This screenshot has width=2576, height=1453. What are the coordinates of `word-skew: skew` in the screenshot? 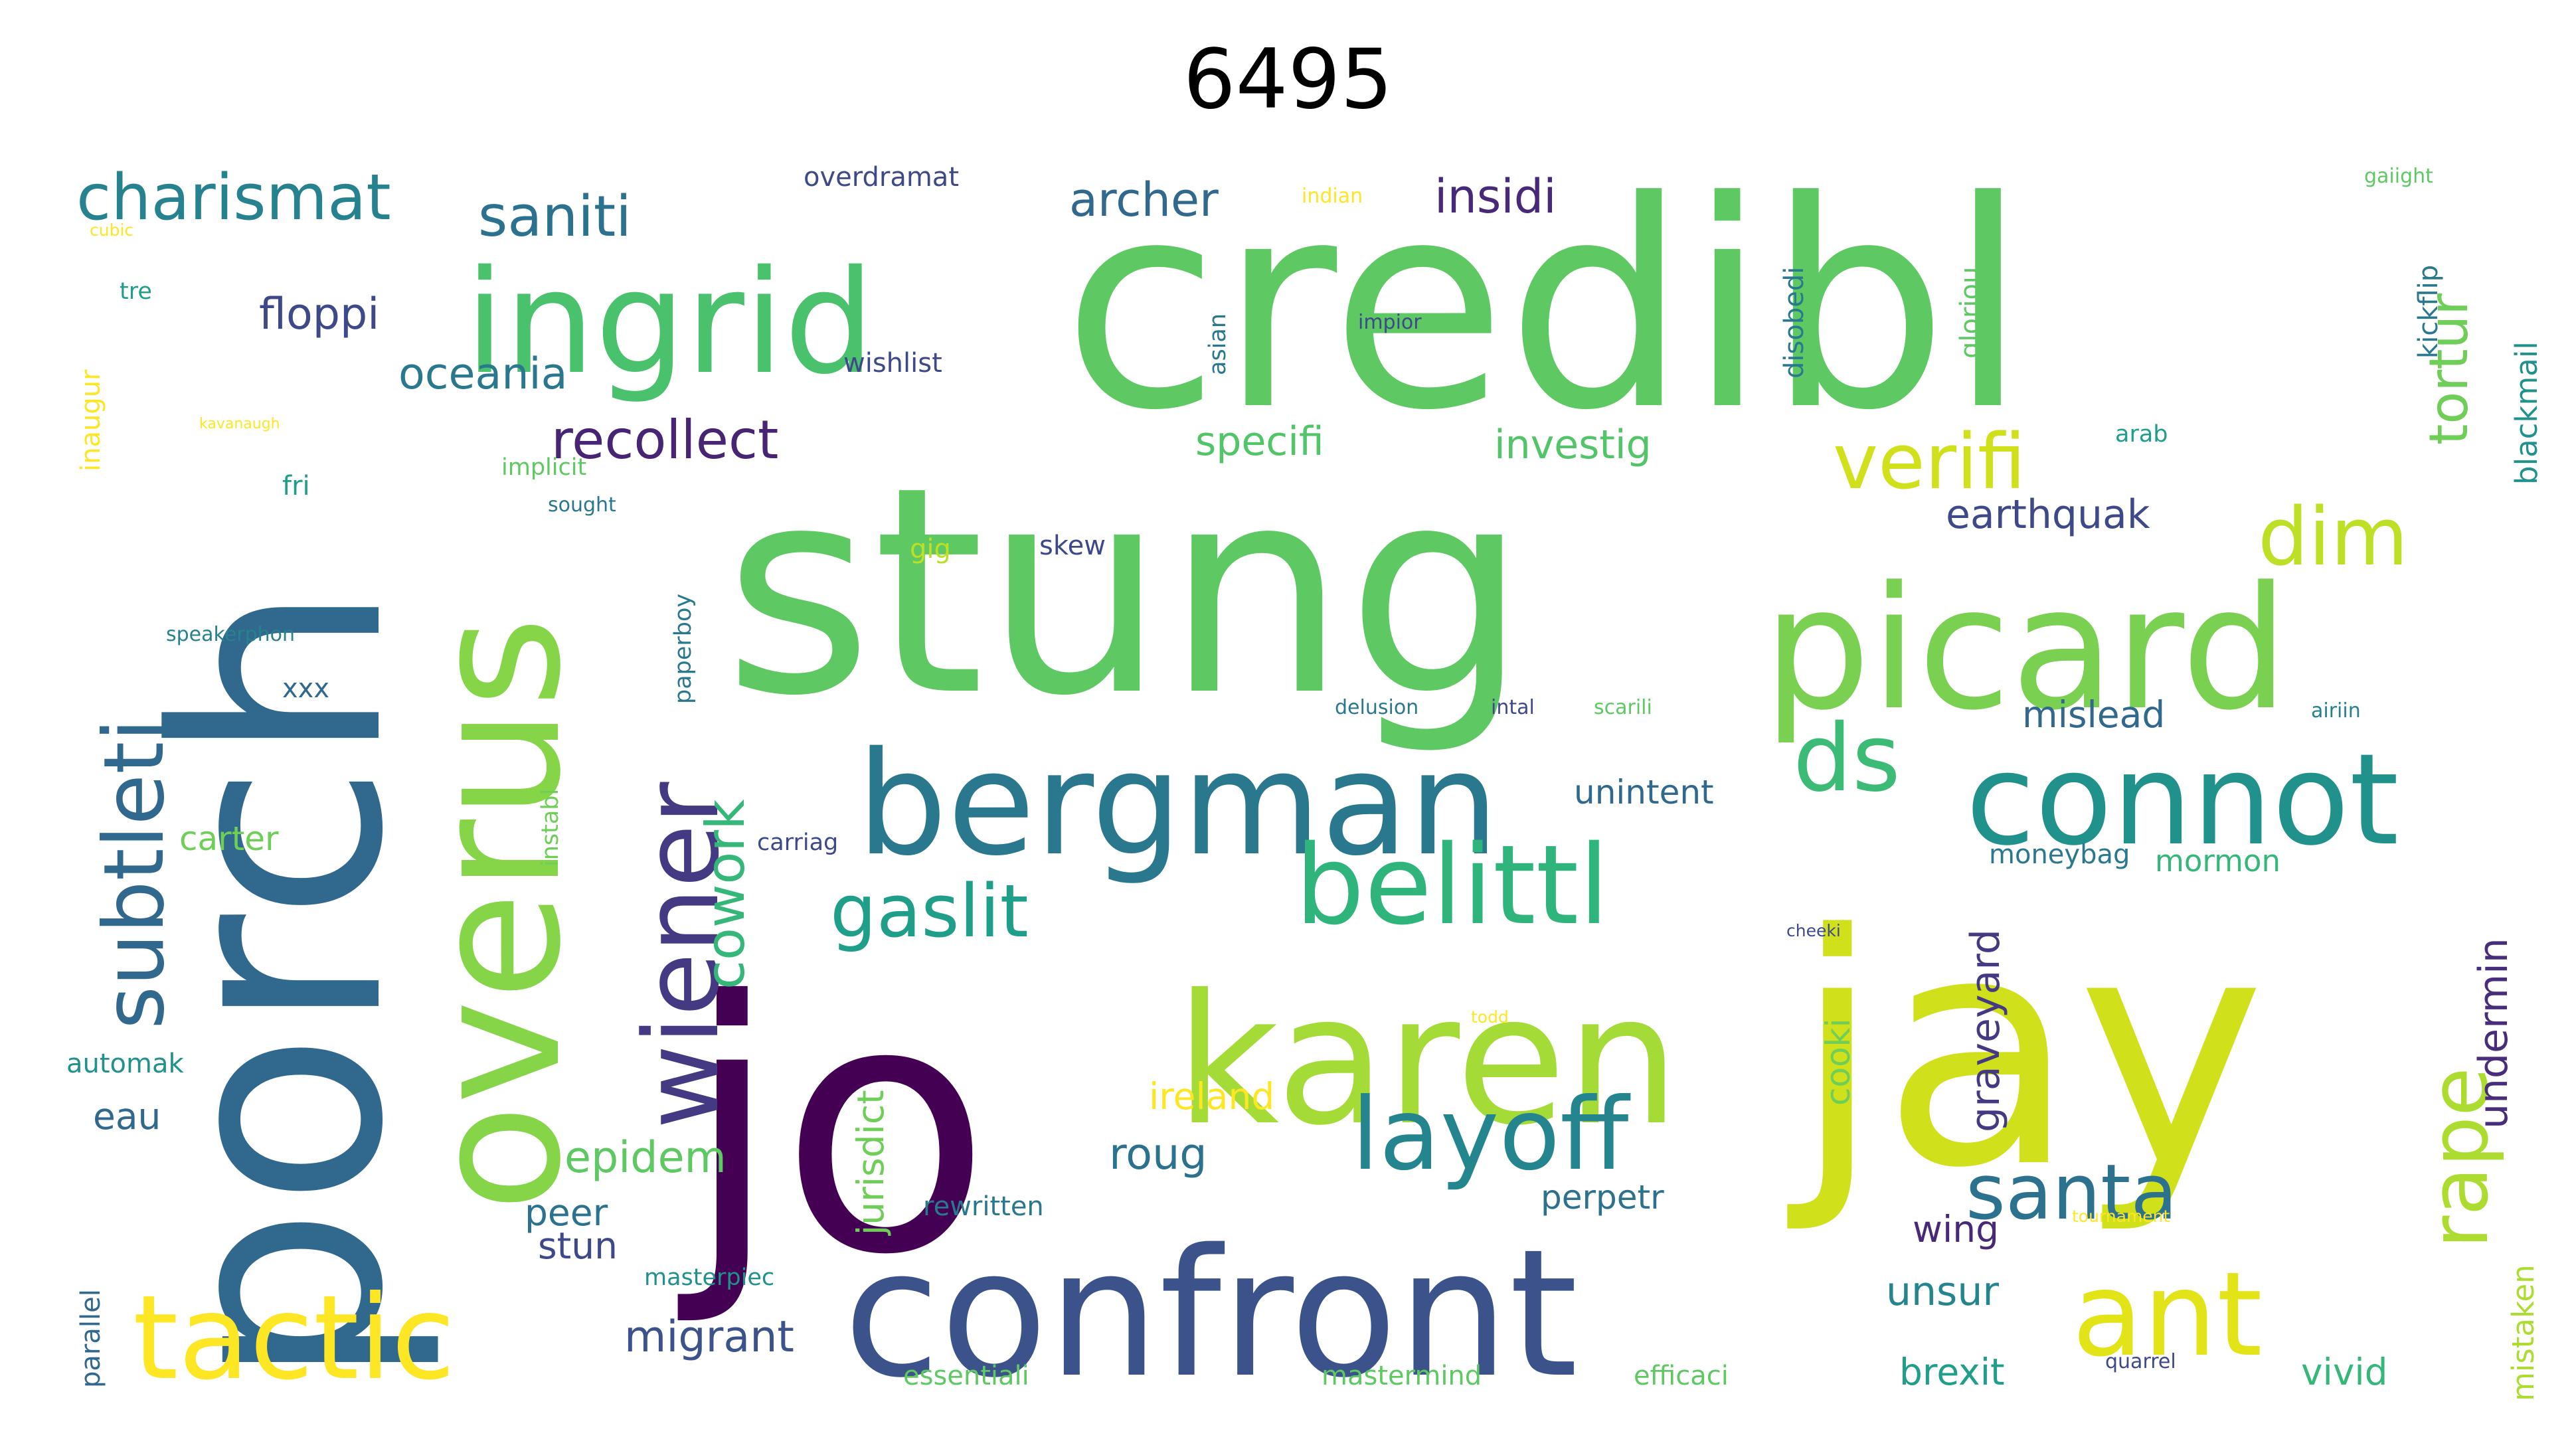 It's located at (1072, 546).